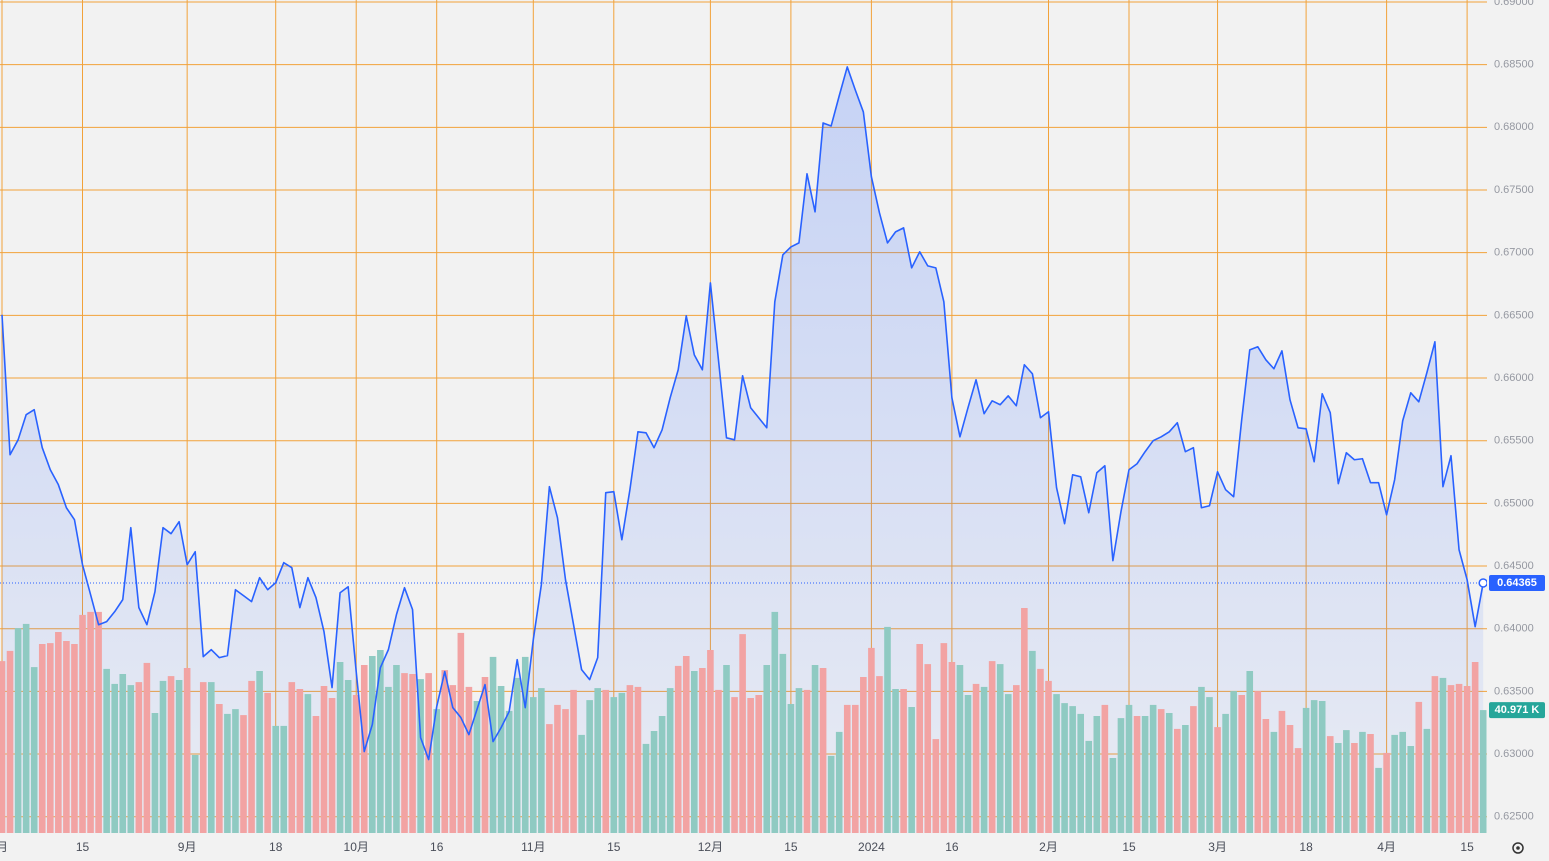  Describe the element at coordinates (437, 847) in the screenshot. I see `x-tick-label: 16` at that location.